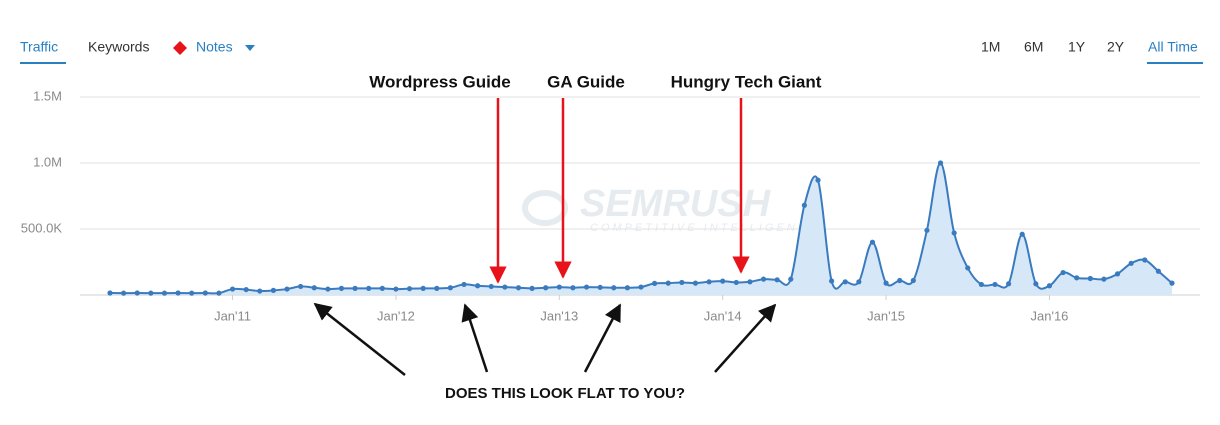 This screenshot has width=1220, height=425. Describe the element at coordinates (1116, 47) in the screenshot. I see `range-button: 2Y` at that location.